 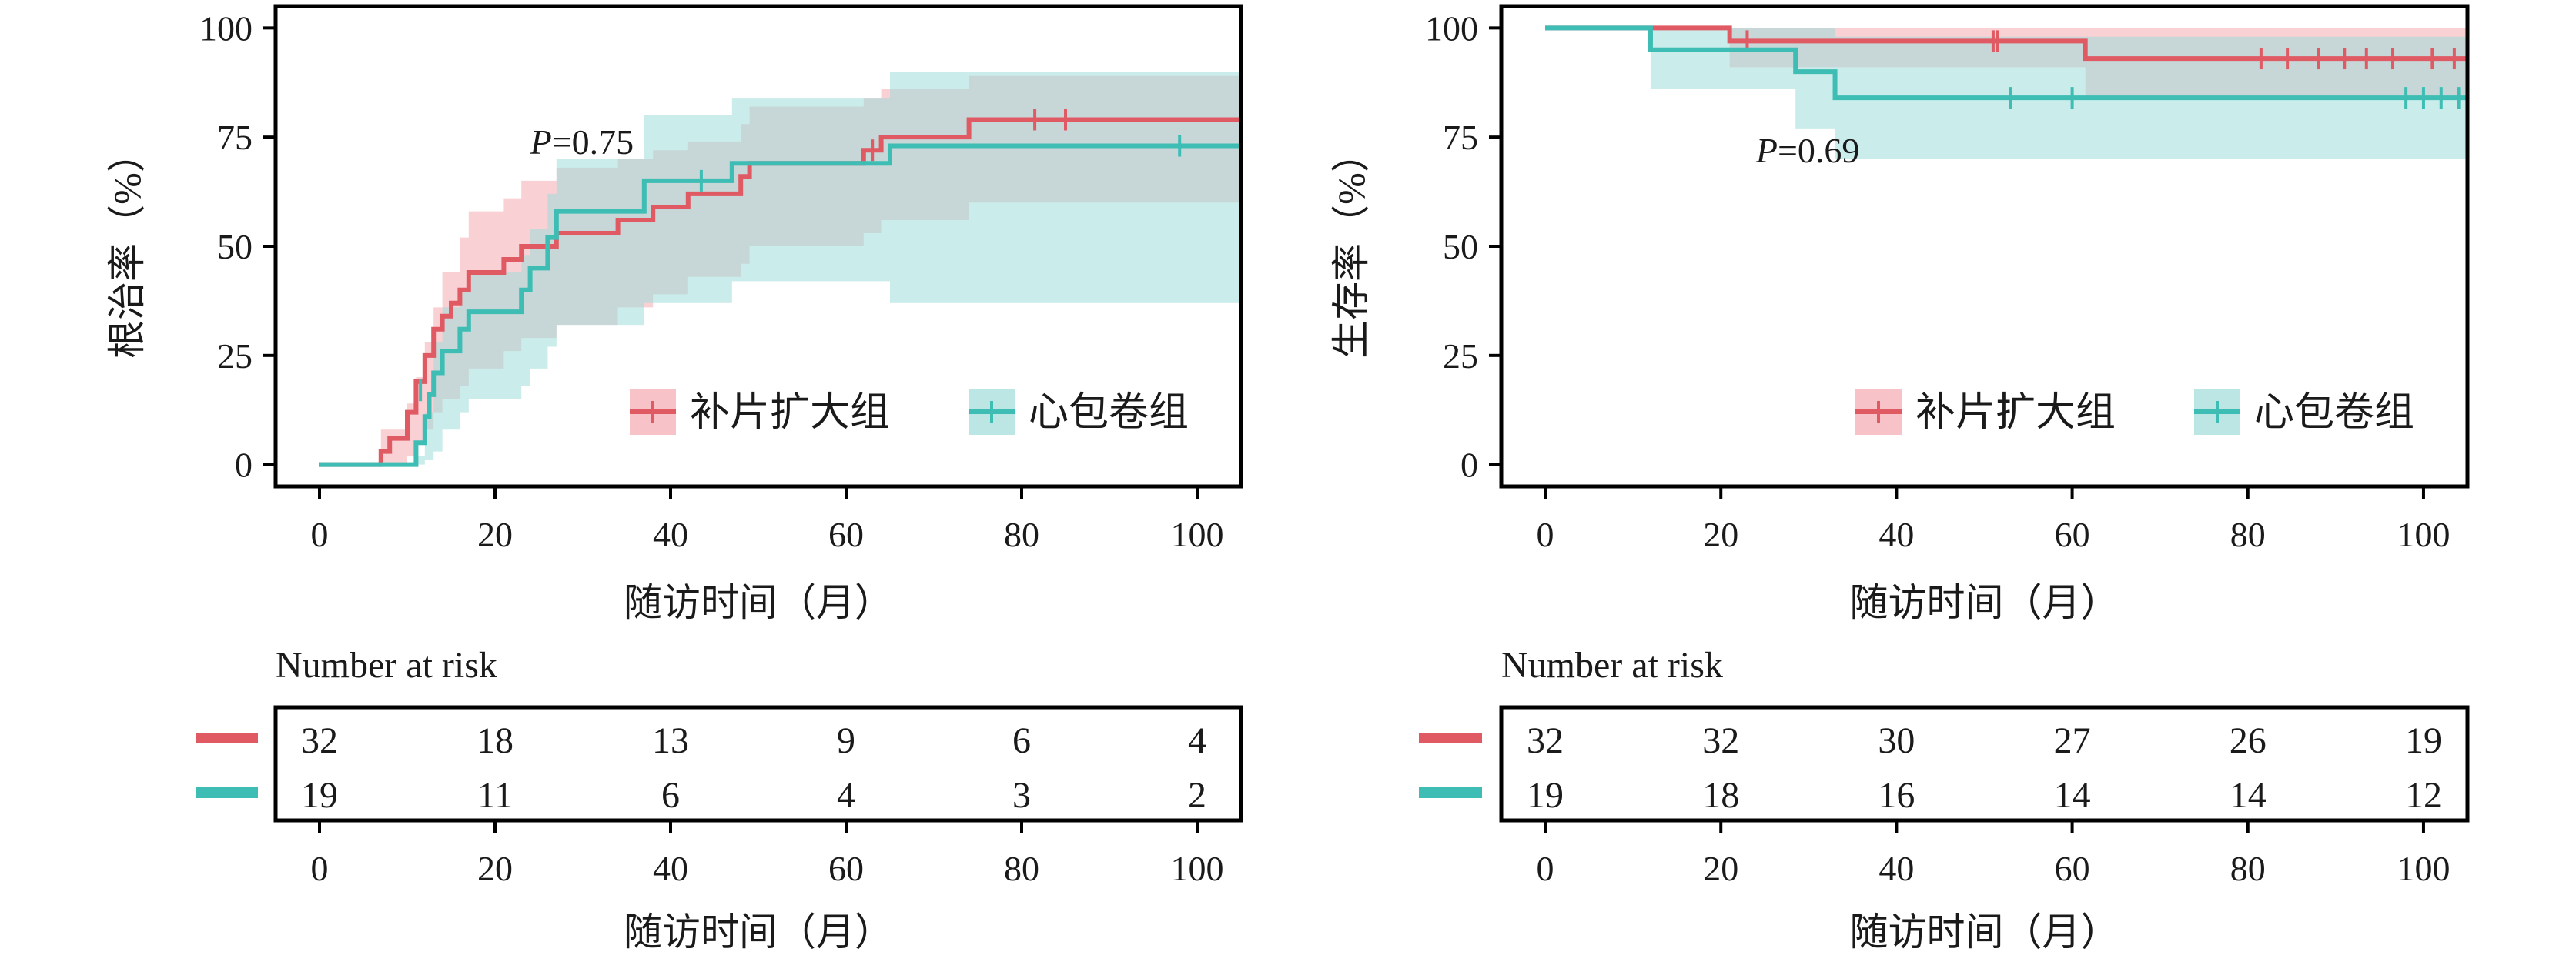 I want to click on risk-count: 3, so click(x=1021, y=795).